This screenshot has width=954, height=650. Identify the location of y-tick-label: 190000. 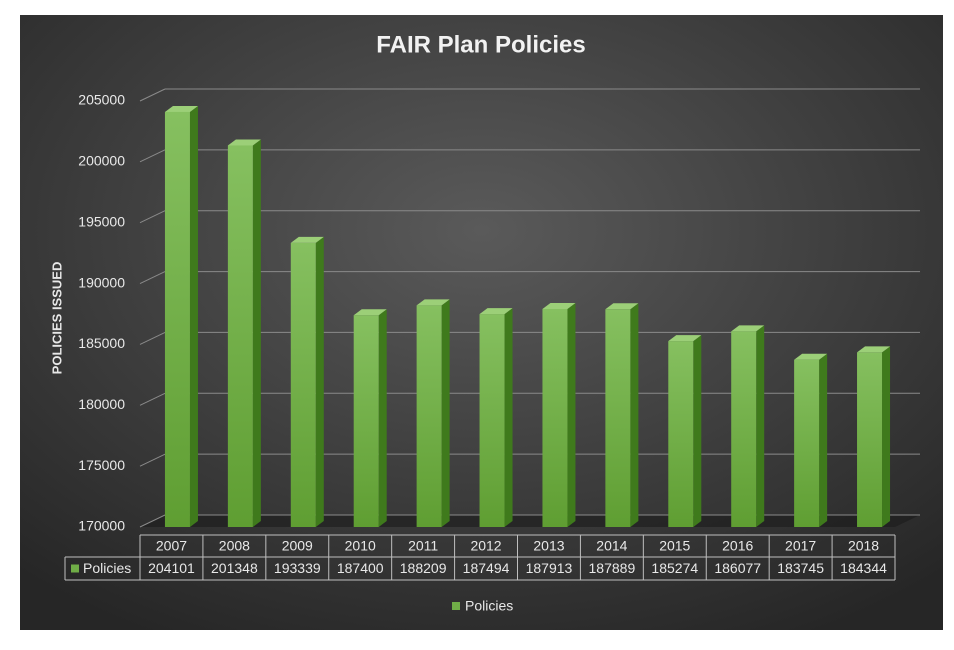
(101, 282).